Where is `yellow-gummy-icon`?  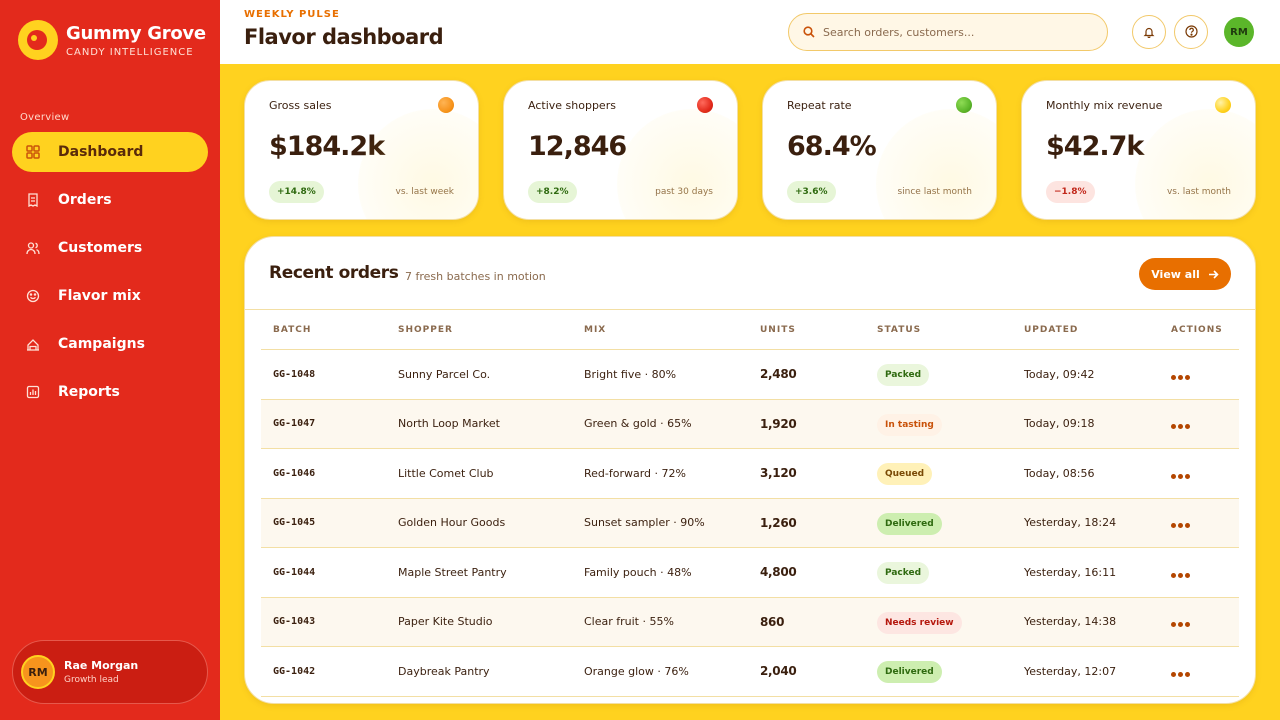 yellow-gummy-icon is located at coordinates (1223, 105).